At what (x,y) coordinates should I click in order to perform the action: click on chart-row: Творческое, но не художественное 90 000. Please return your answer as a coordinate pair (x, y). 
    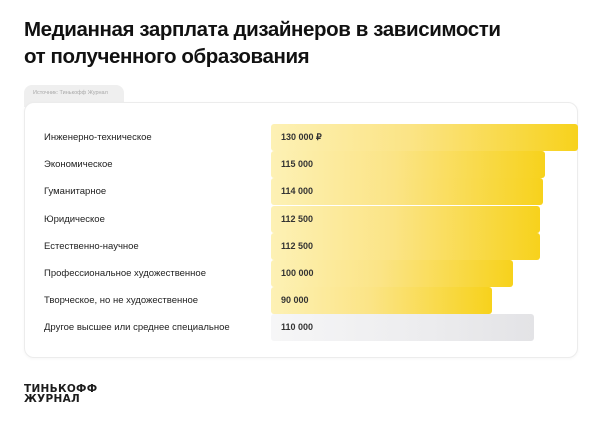
    Looking at the image, I should click on (301, 301).